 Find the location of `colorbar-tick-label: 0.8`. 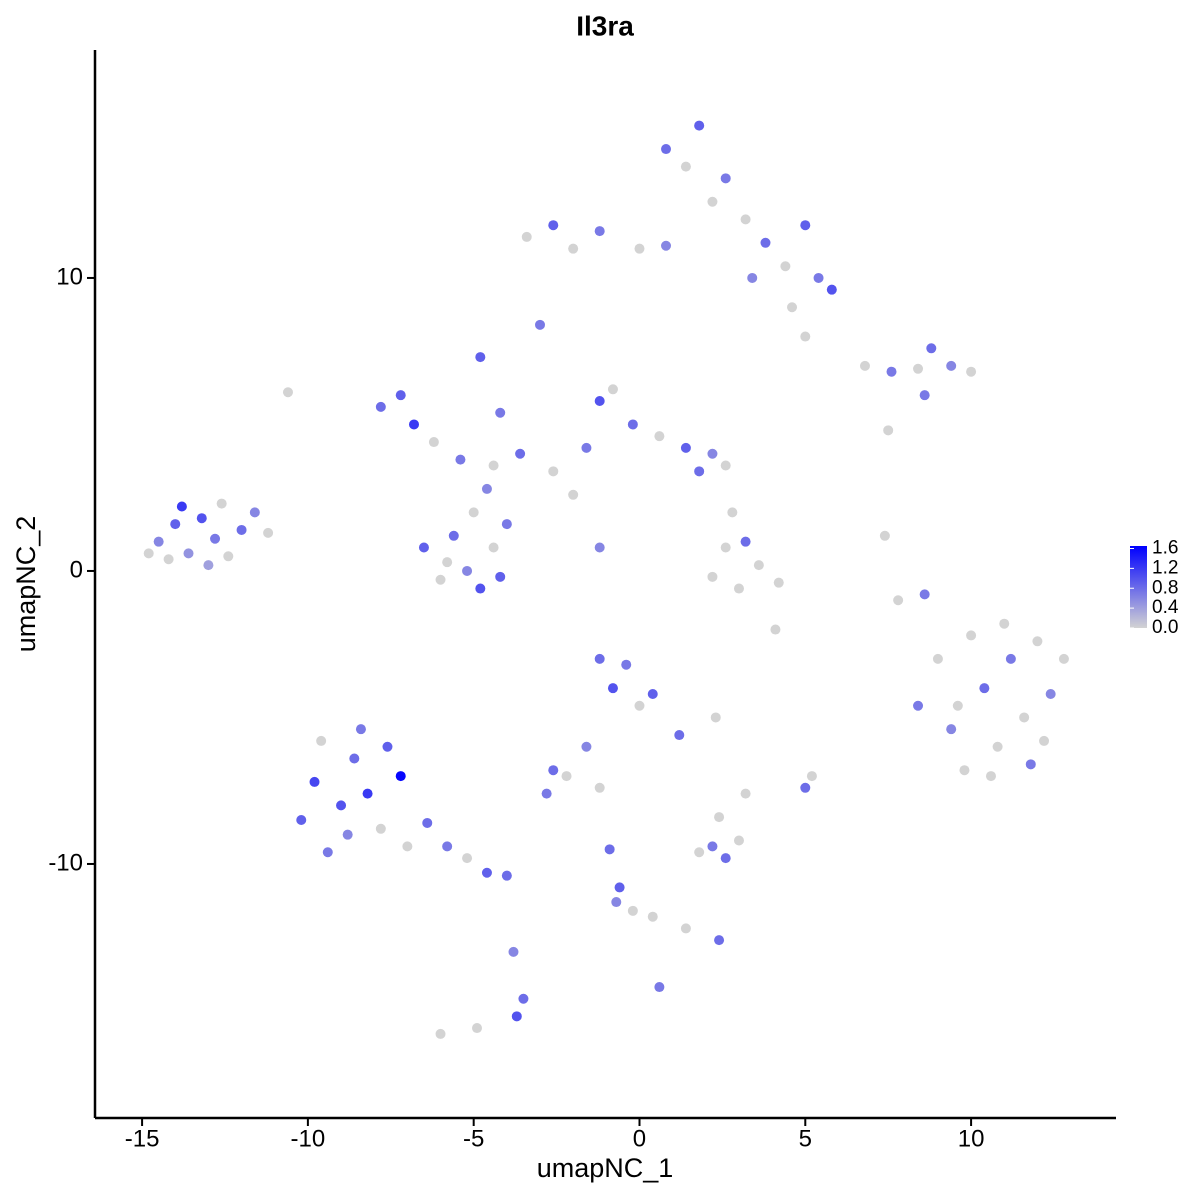

colorbar-tick-label: 0.8 is located at coordinates (1165, 587).